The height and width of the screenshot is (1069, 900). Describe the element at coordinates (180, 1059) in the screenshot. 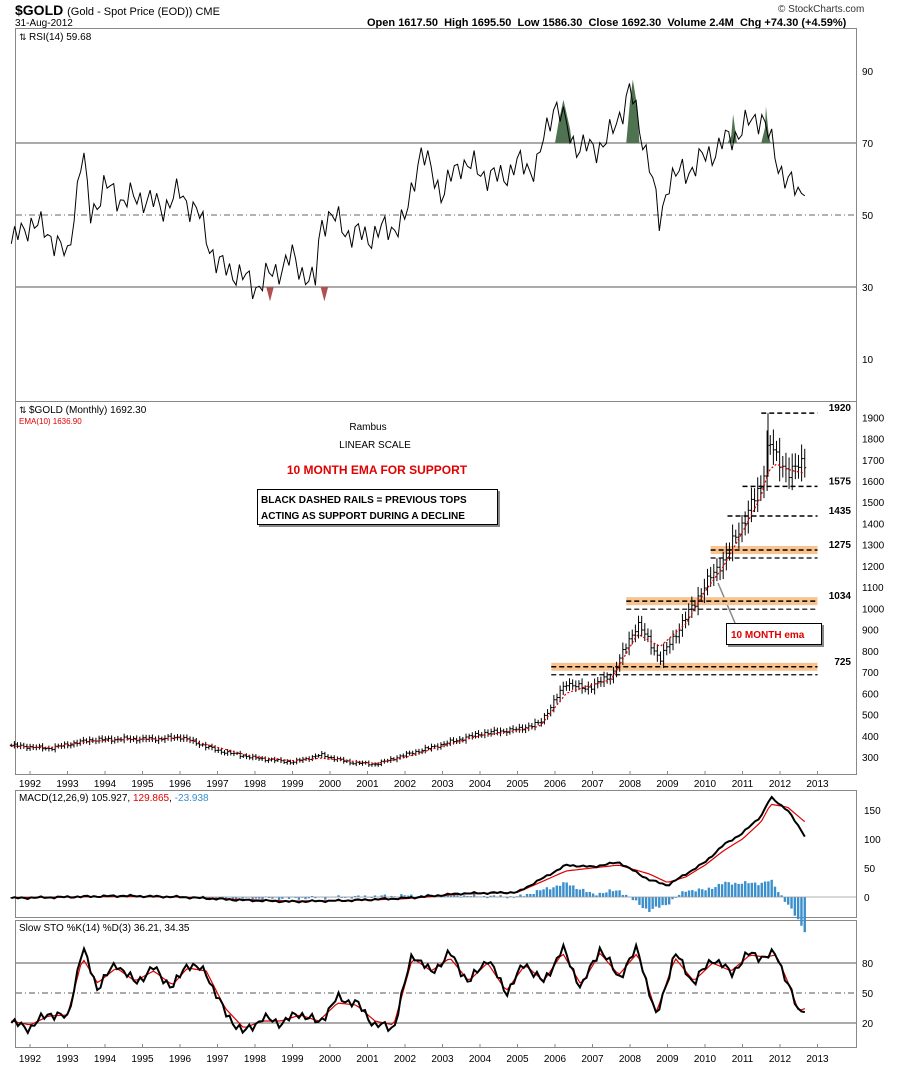

I see `sto-x-tick-label: 1996` at that location.